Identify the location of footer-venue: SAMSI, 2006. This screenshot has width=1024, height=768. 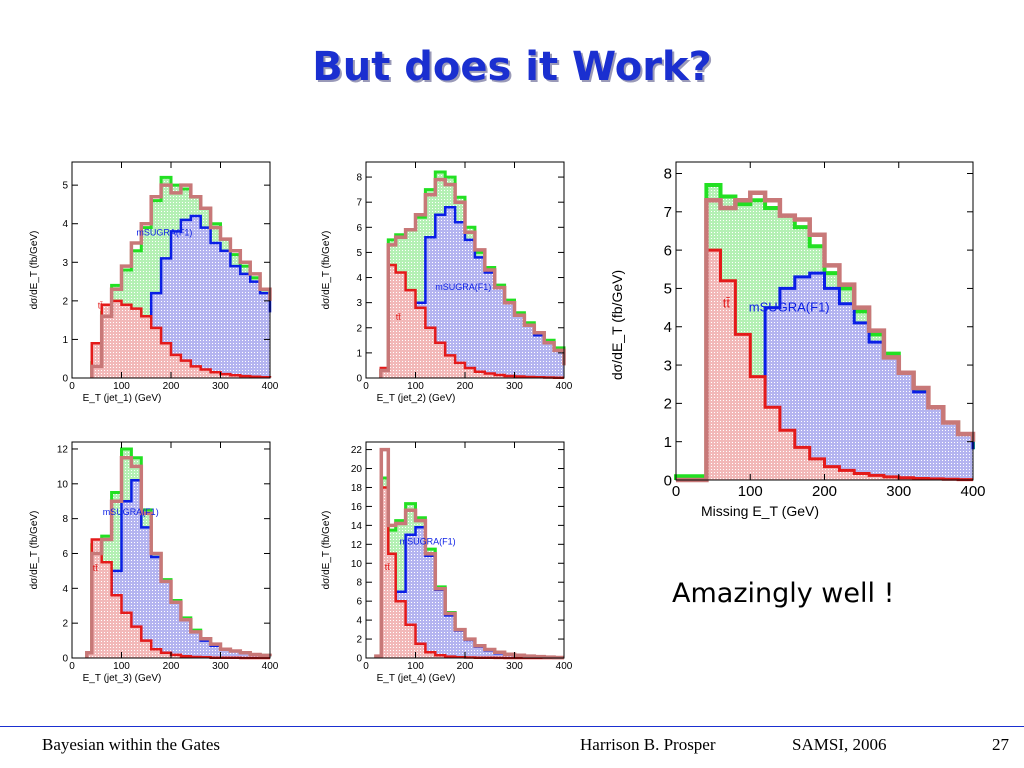
(839, 744).